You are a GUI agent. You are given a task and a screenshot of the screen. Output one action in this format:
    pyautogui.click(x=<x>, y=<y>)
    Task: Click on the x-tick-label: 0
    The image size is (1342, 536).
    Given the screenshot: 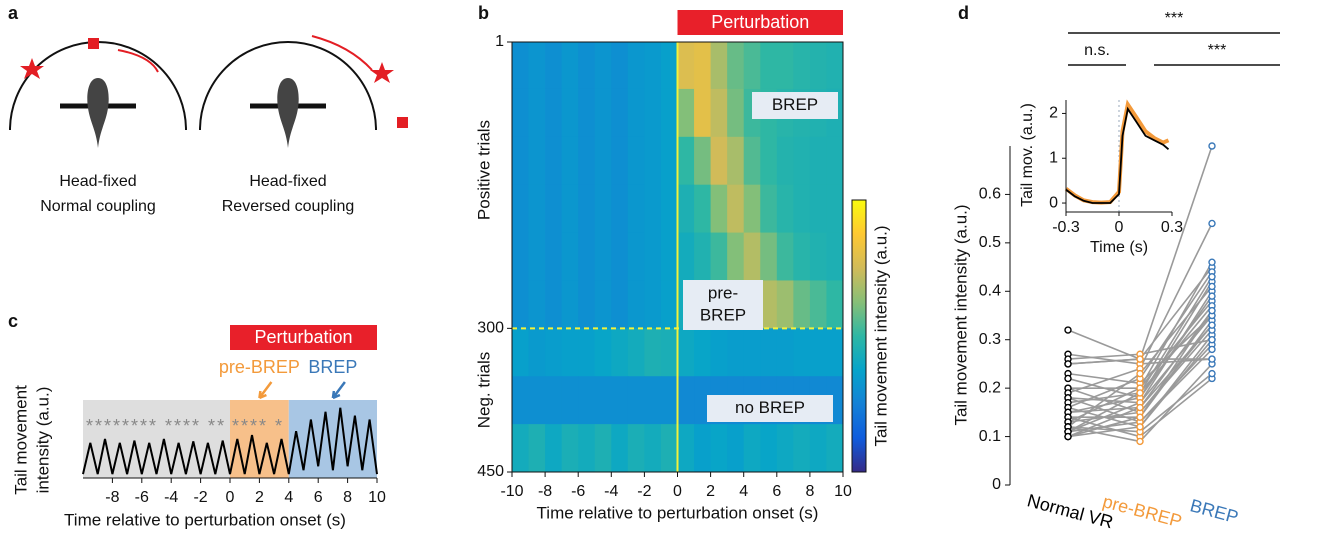 What is the action you would take?
    pyautogui.click(x=230, y=497)
    